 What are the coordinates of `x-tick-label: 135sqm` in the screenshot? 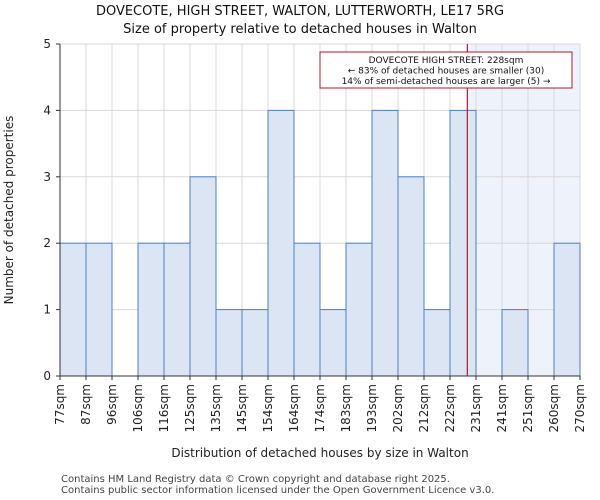 It's located at (216, 408).